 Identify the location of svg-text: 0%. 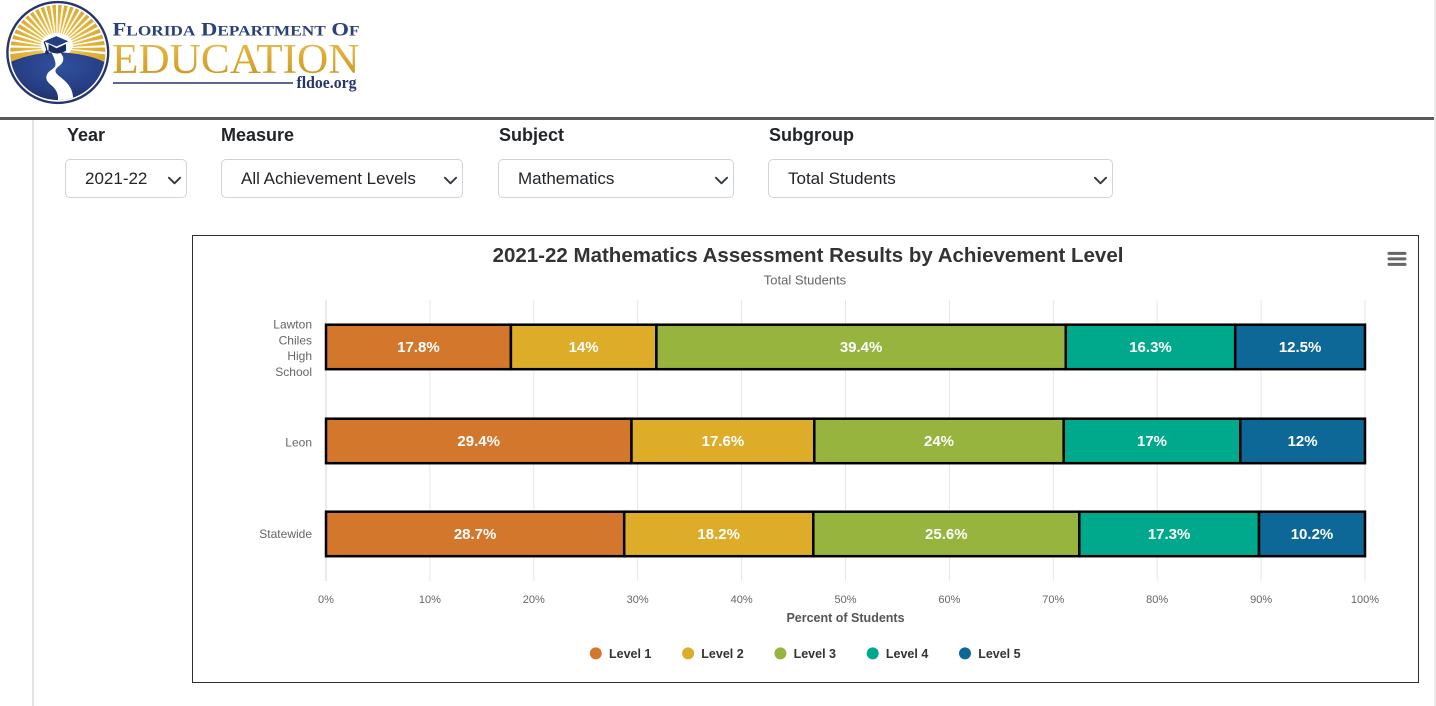
(326, 600).